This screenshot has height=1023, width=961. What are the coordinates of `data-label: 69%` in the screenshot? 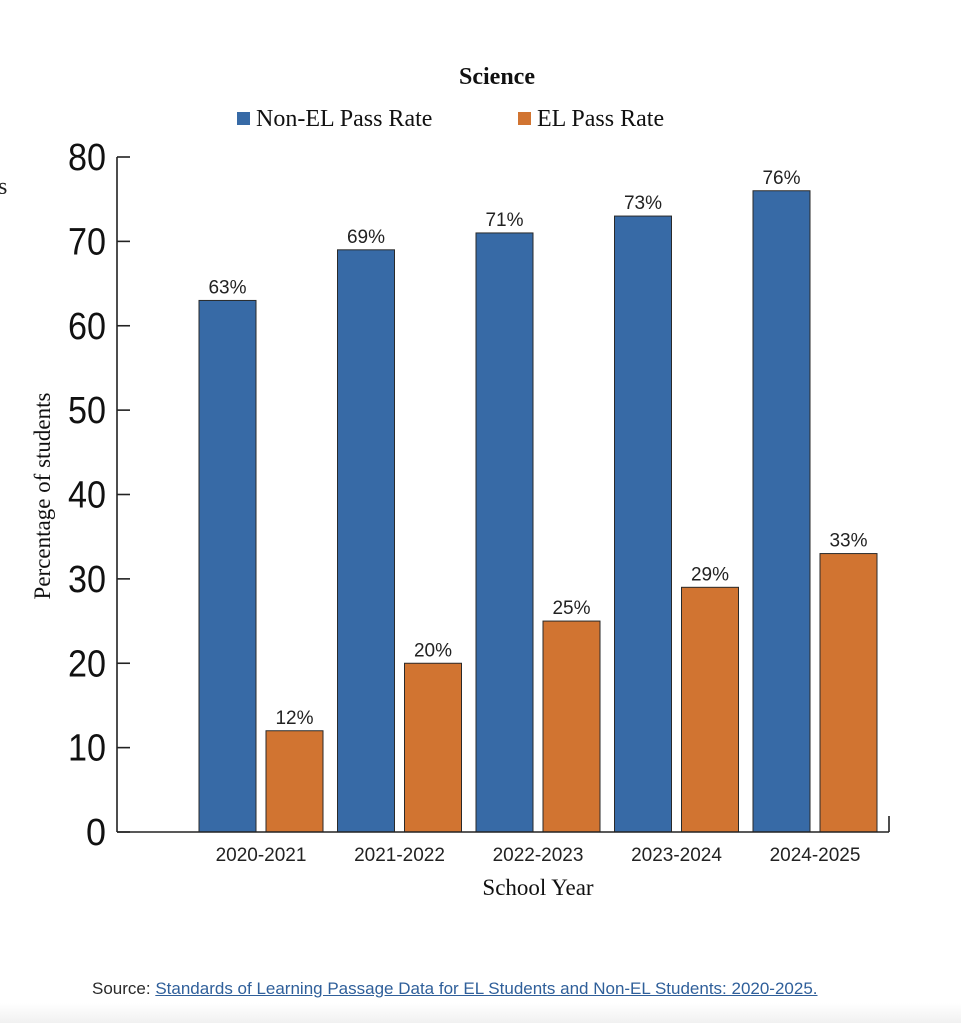 It's located at (366, 237).